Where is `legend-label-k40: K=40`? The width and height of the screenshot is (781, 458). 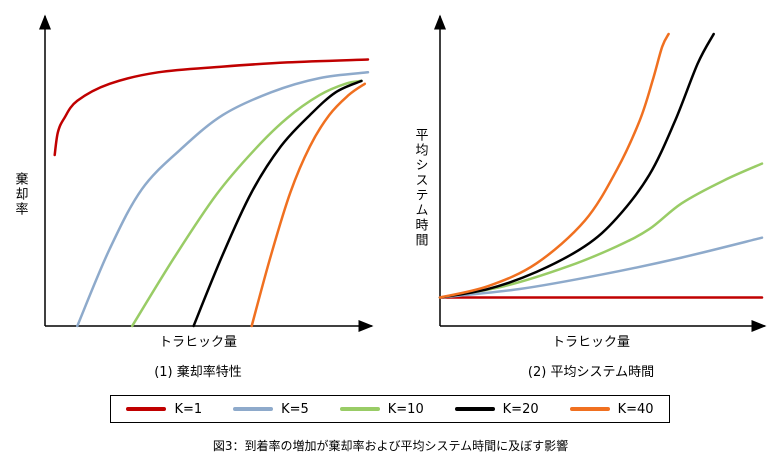
legend-label-k40: K=40 is located at coordinates (635, 409).